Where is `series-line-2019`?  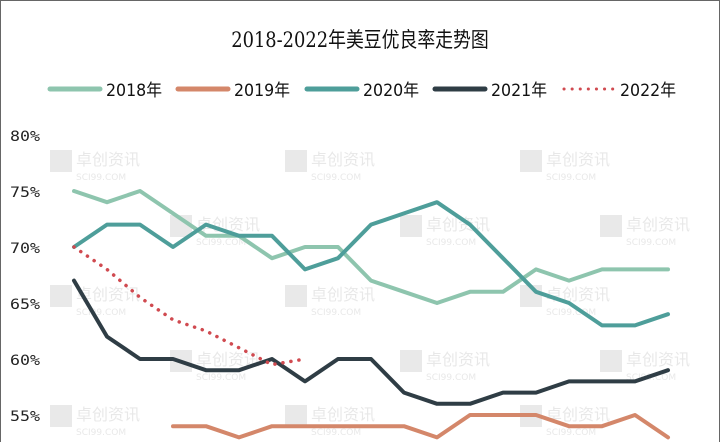
series-line-2019 is located at coordinates (420, 426).